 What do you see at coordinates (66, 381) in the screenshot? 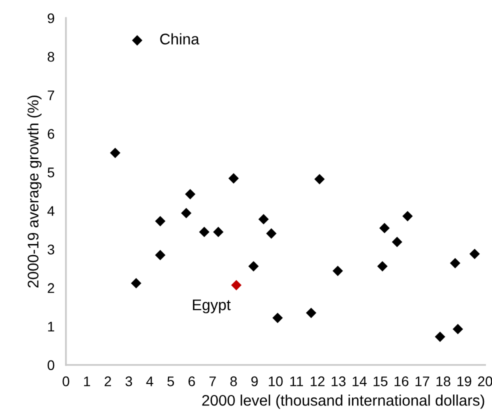
I see `x-tick-label: 0` at bounding box center [66, 381].